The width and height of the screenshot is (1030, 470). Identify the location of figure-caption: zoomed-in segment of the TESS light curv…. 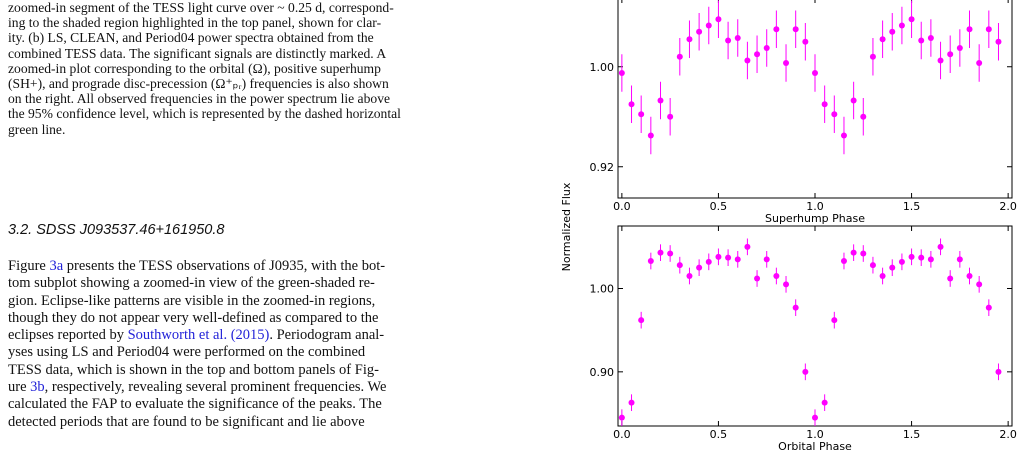
(264, 68).